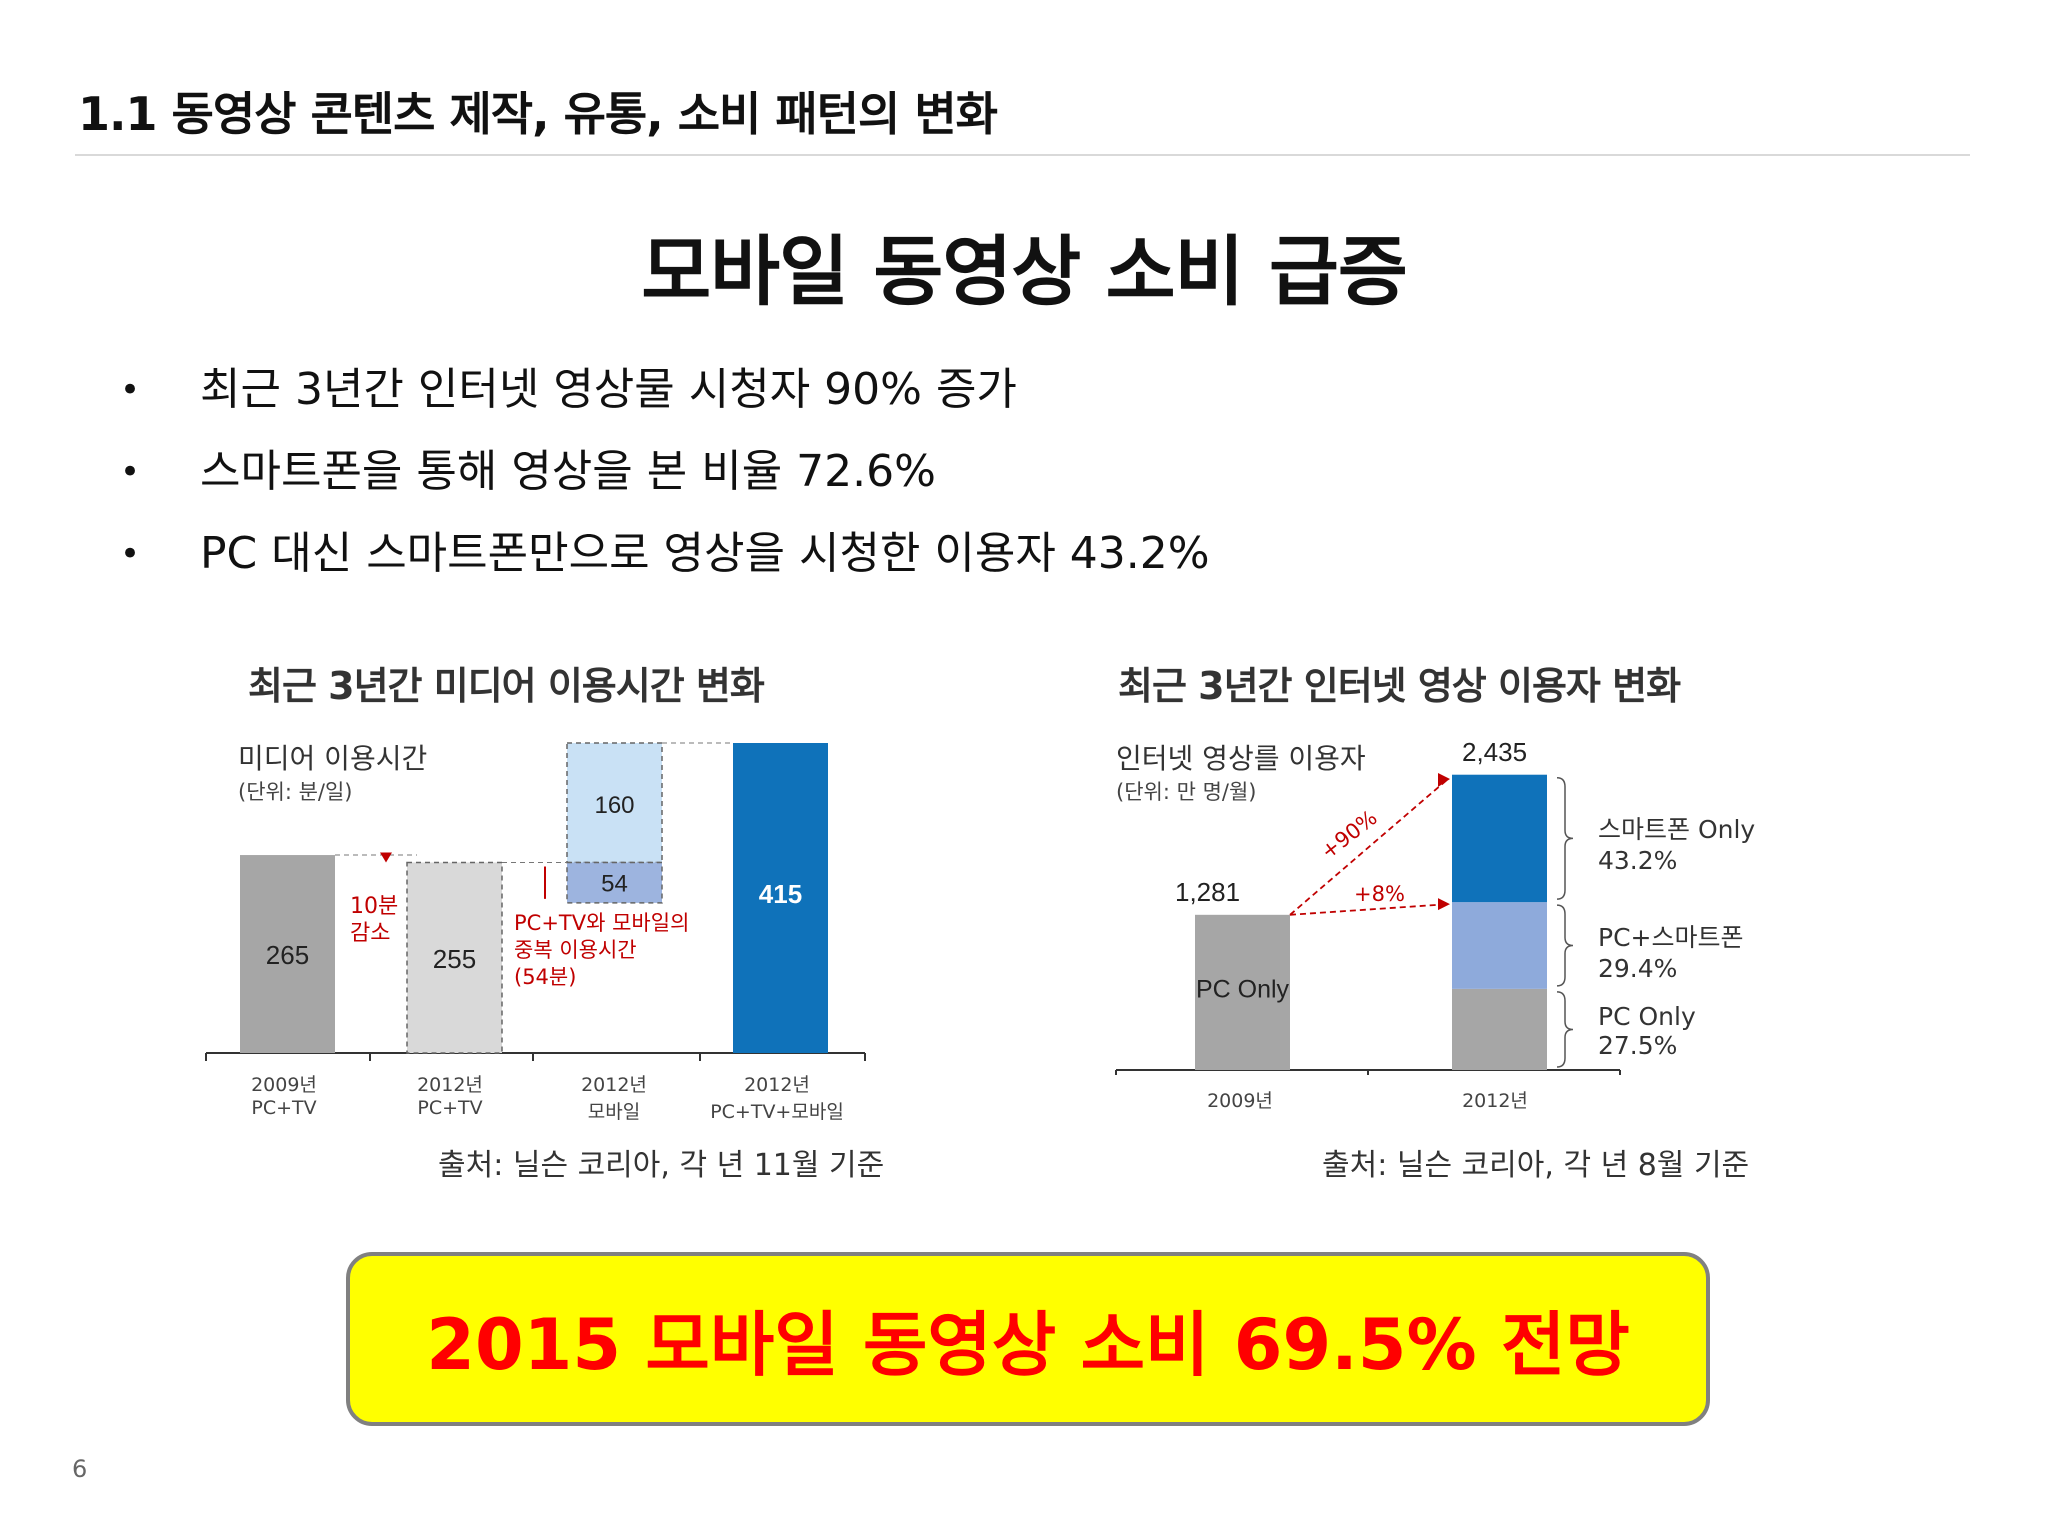  What do you see at coordinates (1638, 1045) in the screenshot?
I see `legend-share: 27.5%` at bounding box center [1638, 1045].